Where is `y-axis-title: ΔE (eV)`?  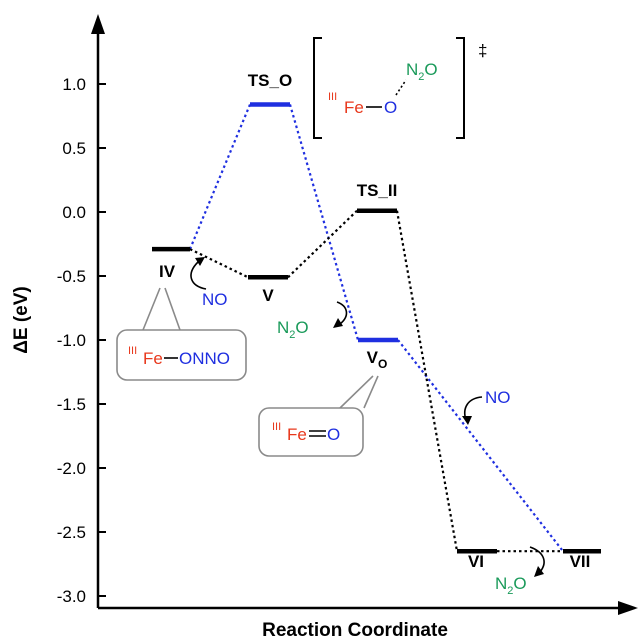
y-axis-title: ΔE (eV) is located at coordinates (21, 320).